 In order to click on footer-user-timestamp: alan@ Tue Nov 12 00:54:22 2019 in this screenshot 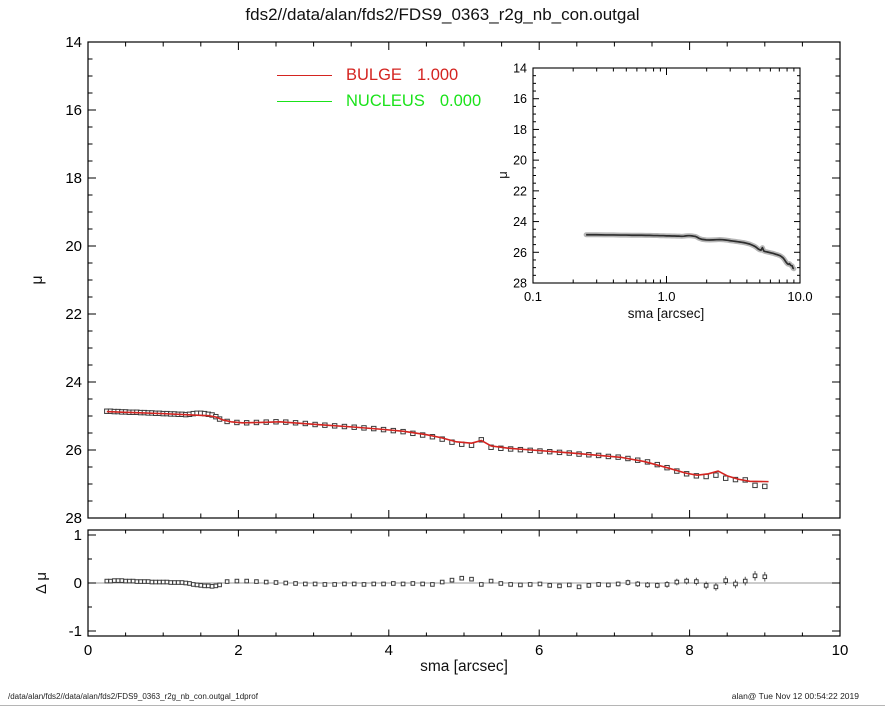, I will do `click(795, 696)`.